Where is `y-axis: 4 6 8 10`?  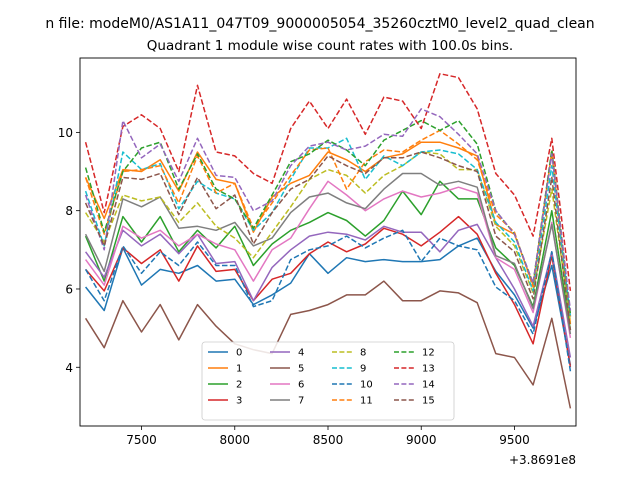
y-axis: 4 6 8 10 is located at coordinates (69, 250).